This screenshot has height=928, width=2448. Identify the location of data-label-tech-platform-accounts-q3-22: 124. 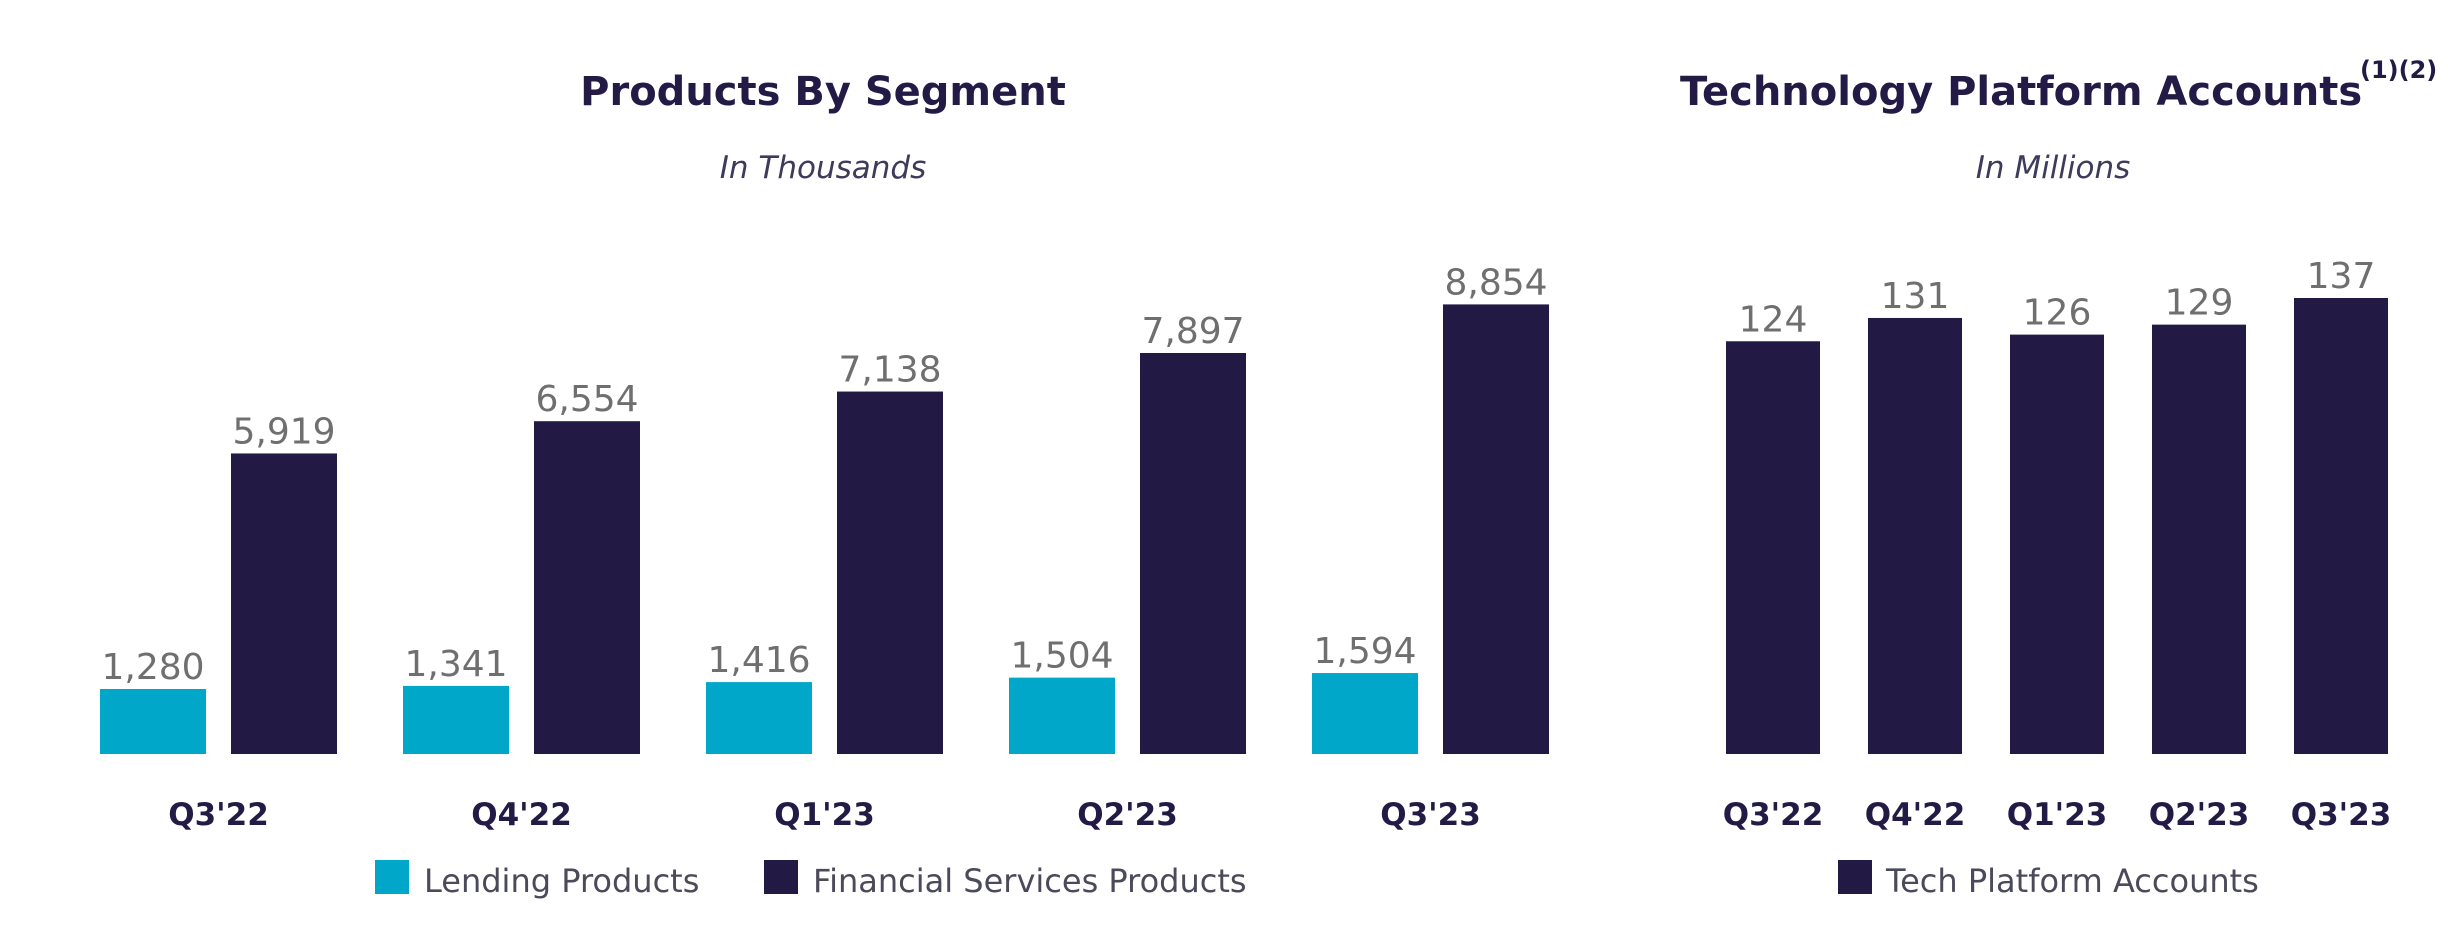
(1773, 319).